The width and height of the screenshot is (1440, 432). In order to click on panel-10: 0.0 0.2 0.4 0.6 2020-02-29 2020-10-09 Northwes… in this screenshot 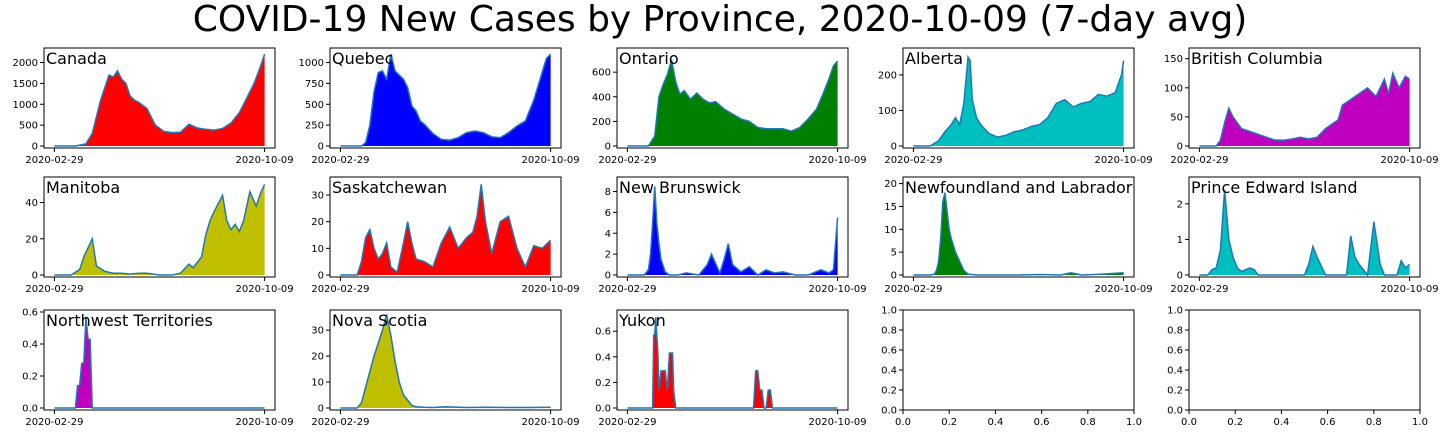, I will do `click(158, 368)`.